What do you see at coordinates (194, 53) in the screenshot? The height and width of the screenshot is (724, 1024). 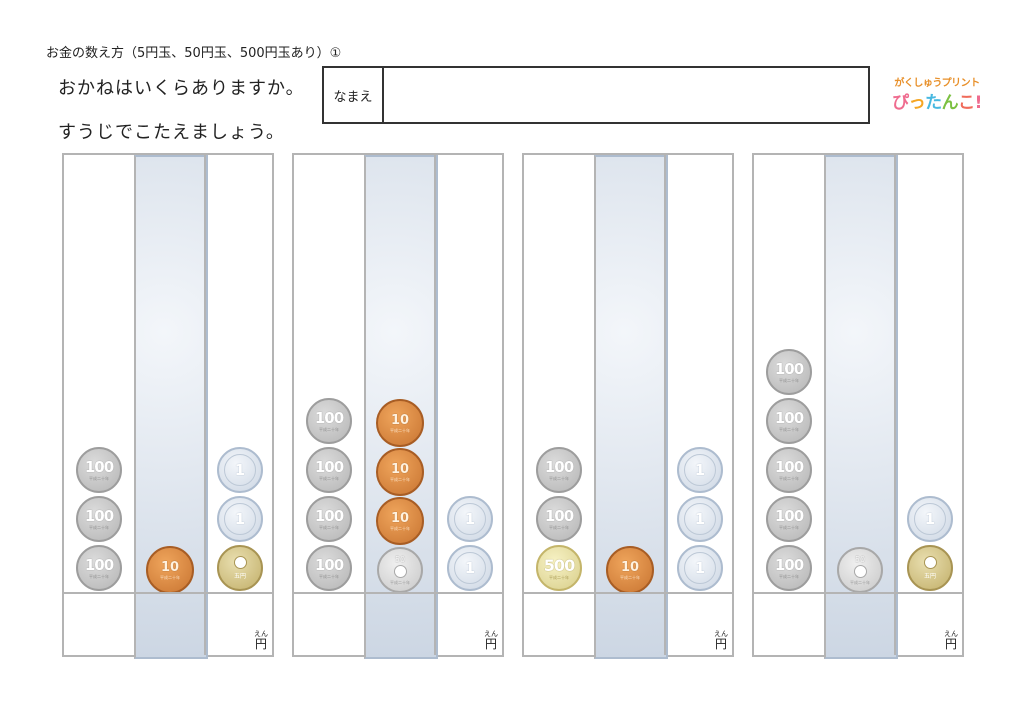 I see `worksheet-title: お金の数え方（5円玉、50円玉、500円玉あり）①` at bounding box center [194, 53].